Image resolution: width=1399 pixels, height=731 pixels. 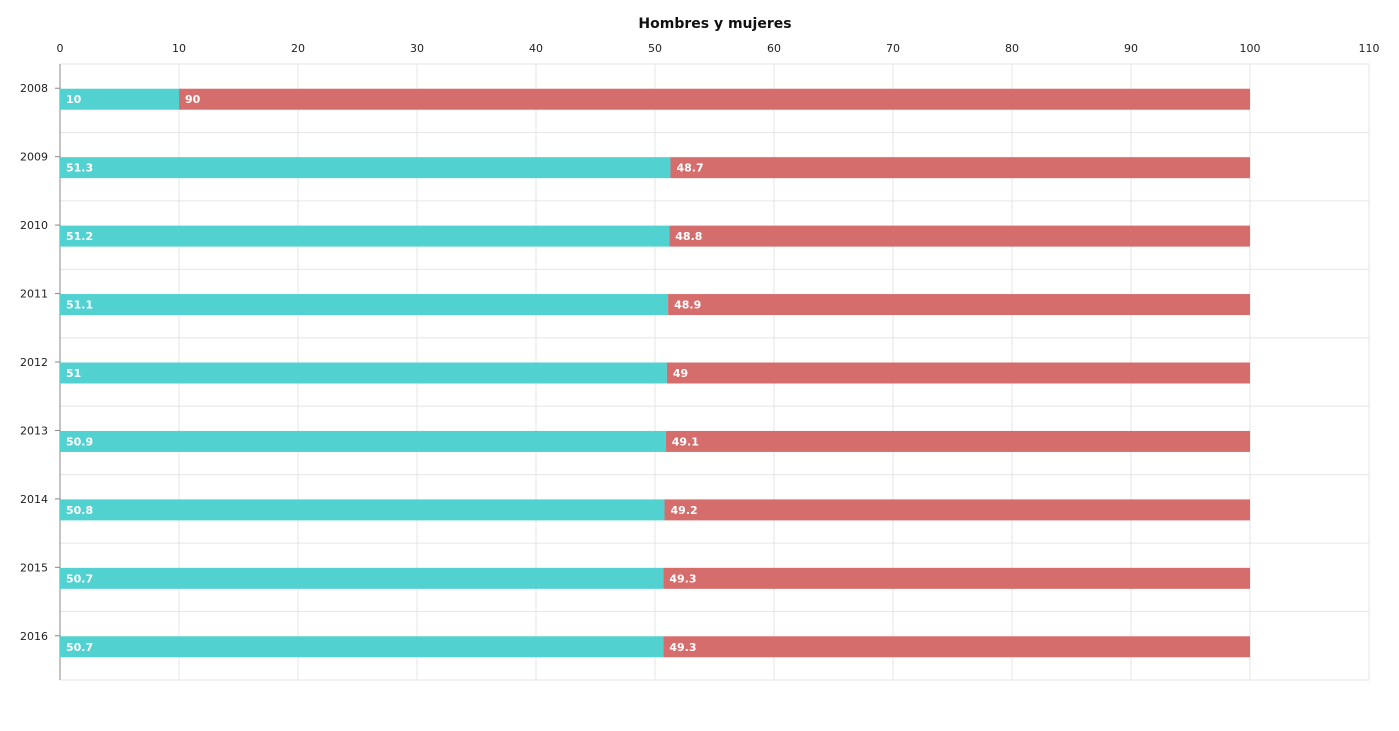 What do you see at coordinates (79, 168) in the screenshot?
I see `bar-data-label: 51.3` at bounding box center [79, 168].